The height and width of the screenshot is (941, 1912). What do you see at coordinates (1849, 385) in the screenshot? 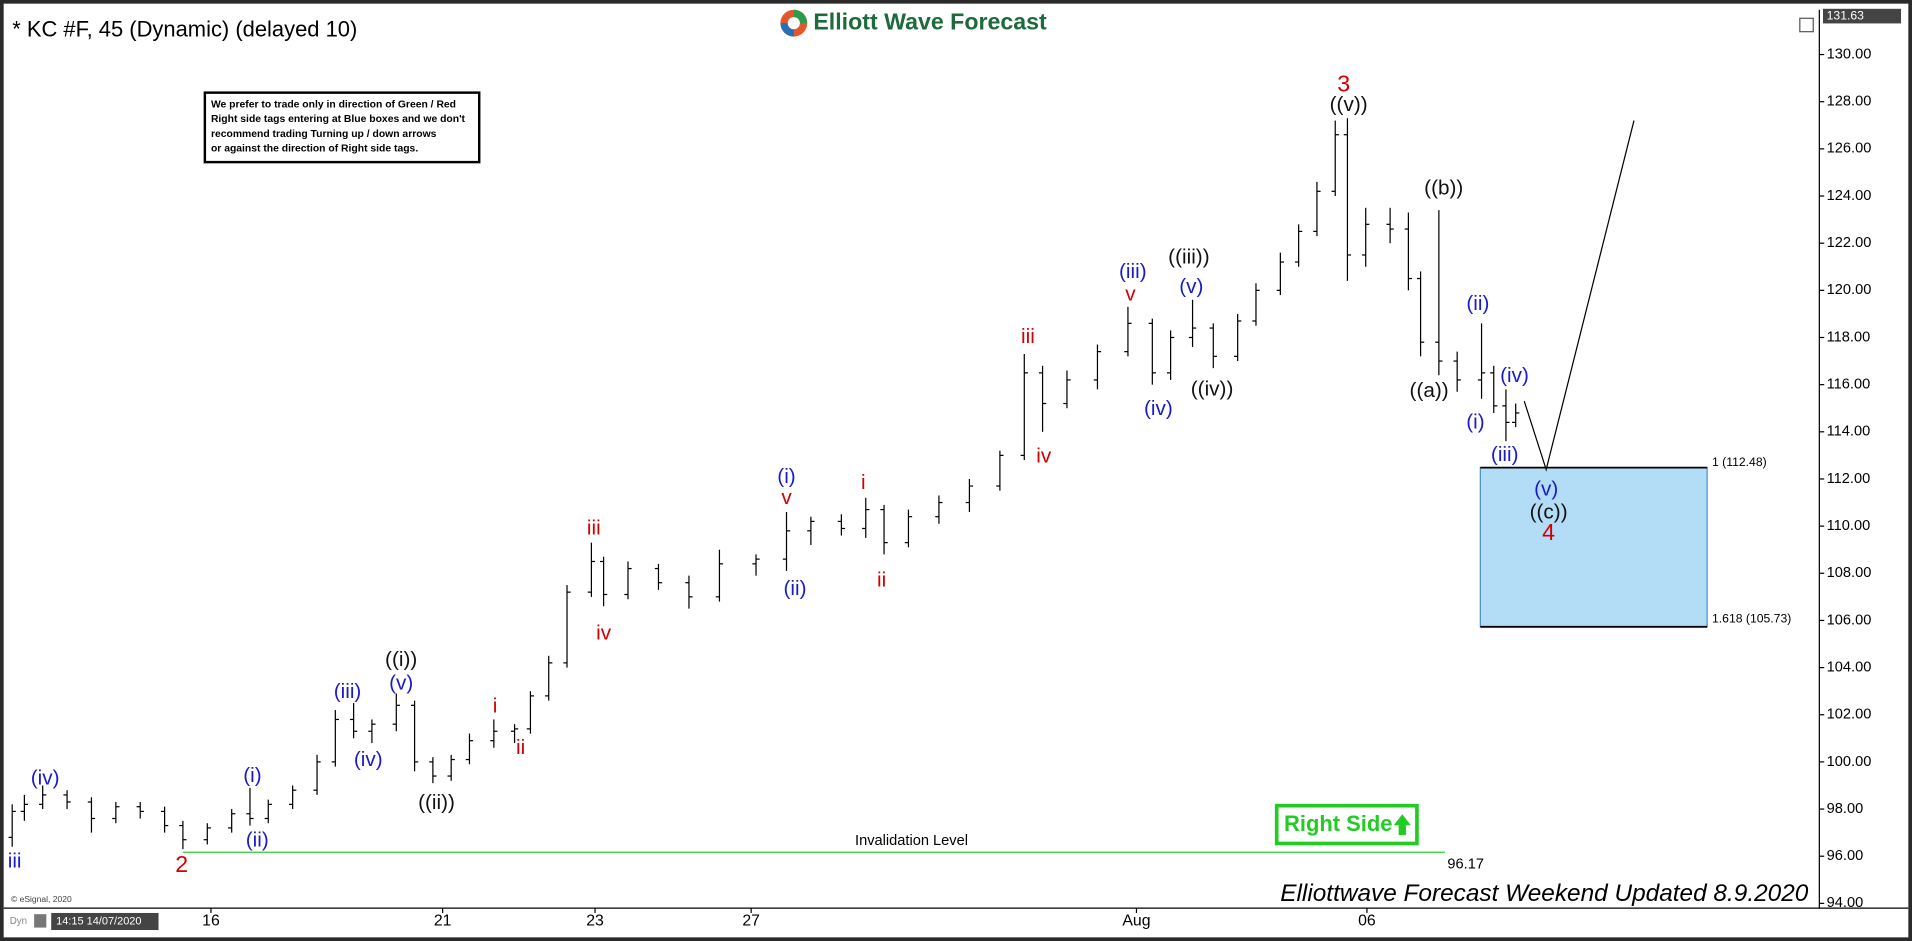
I see `y-tick-label: 116.00` at bounding box center [1849, 385].